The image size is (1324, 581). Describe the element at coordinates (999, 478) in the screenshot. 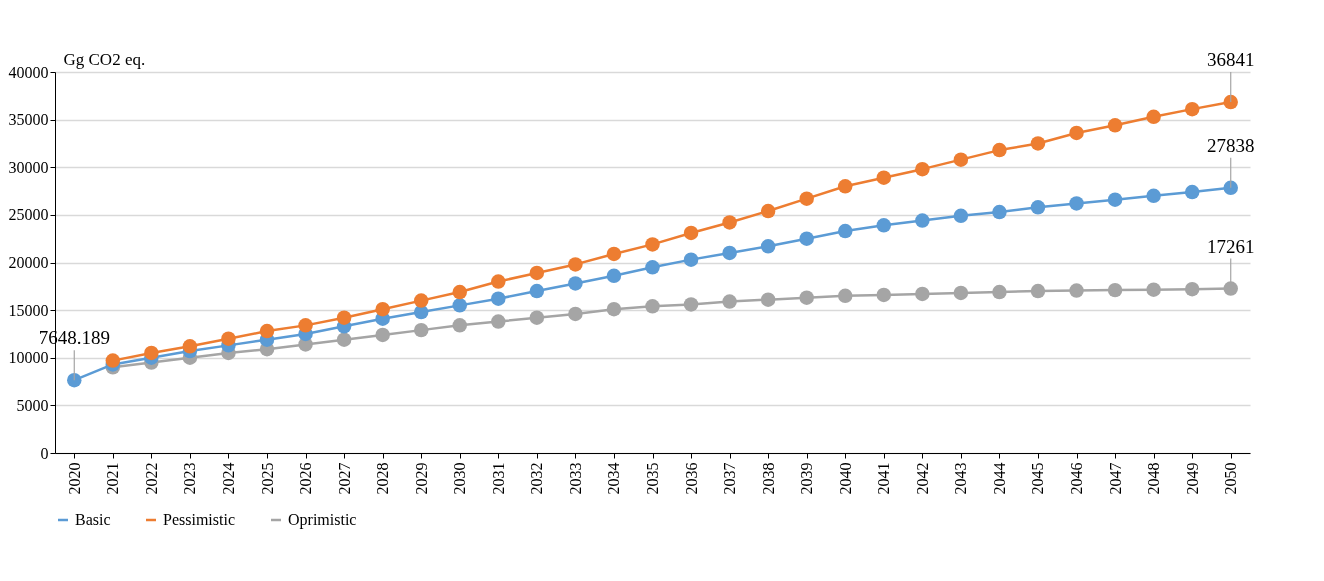

I see `x-tick-label: 2044` at that location.